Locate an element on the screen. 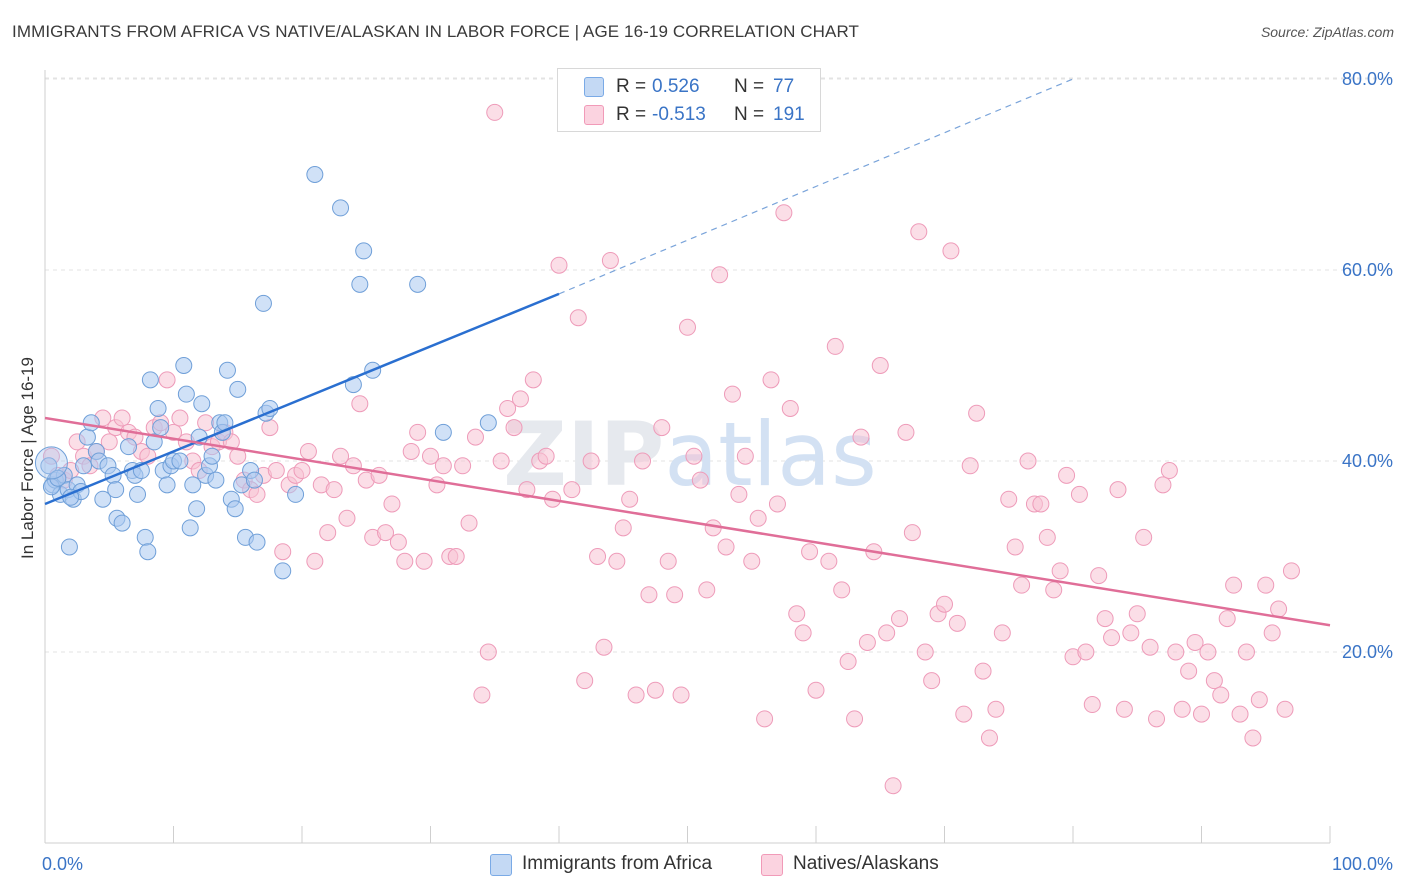 Image resolution: width=1406 pixels, height=892 pixels. y-tick-label: 80.0% is located at coordinates (1367, 79).